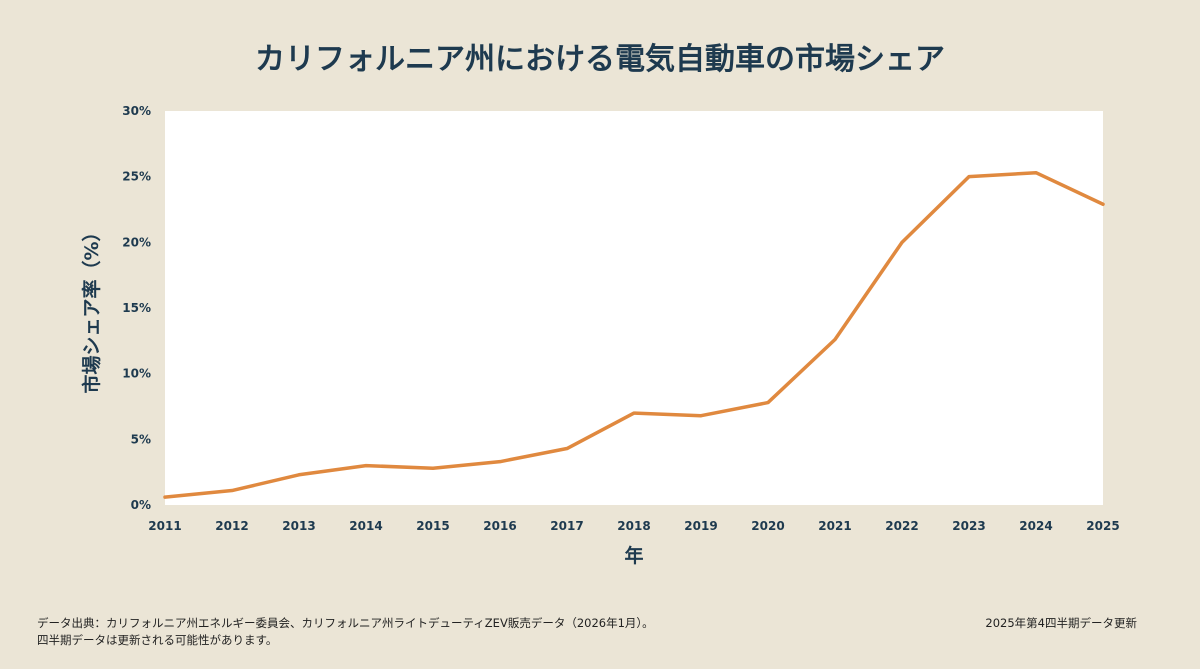 Image resolution: width=1200 pixels, height=669 pixels. I want to click on x-tick-label: 2024, so click(1035, 526).